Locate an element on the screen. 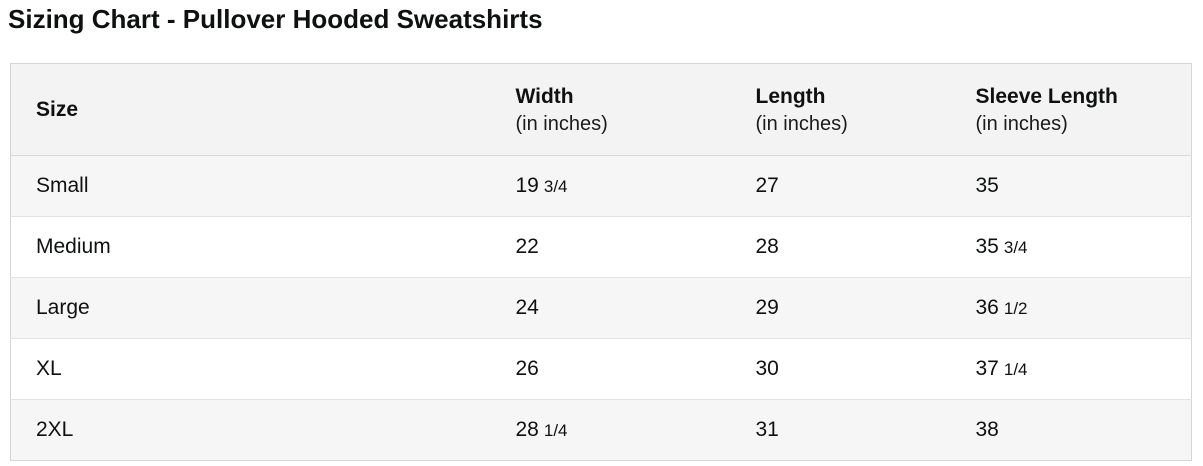  table-row-2xl: 2XL 28 1/4 31 38 is located at coordinates (601, 430).